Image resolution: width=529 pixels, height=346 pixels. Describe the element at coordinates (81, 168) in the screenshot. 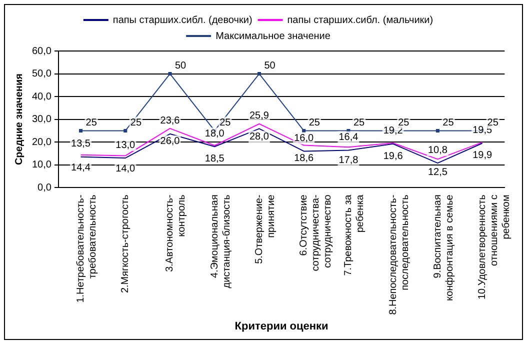

I see `data-label: 14,4` at that location.